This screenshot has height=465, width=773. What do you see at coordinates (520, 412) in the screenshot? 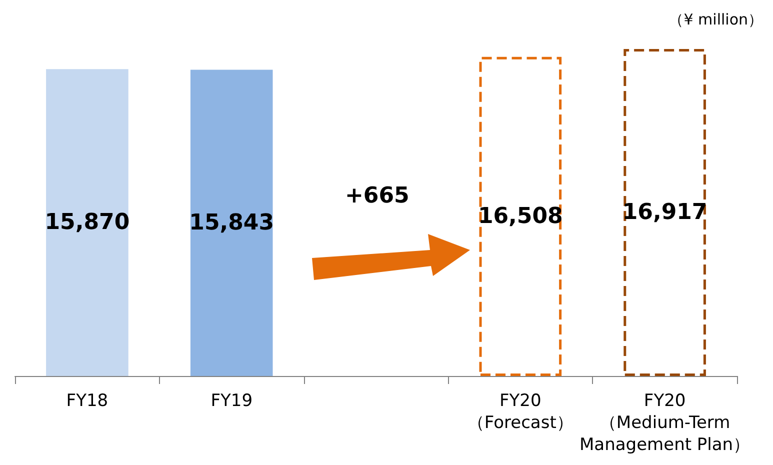
I see `x-tick-label: FY20 （Forecast）` at bounding box center [520, 412].